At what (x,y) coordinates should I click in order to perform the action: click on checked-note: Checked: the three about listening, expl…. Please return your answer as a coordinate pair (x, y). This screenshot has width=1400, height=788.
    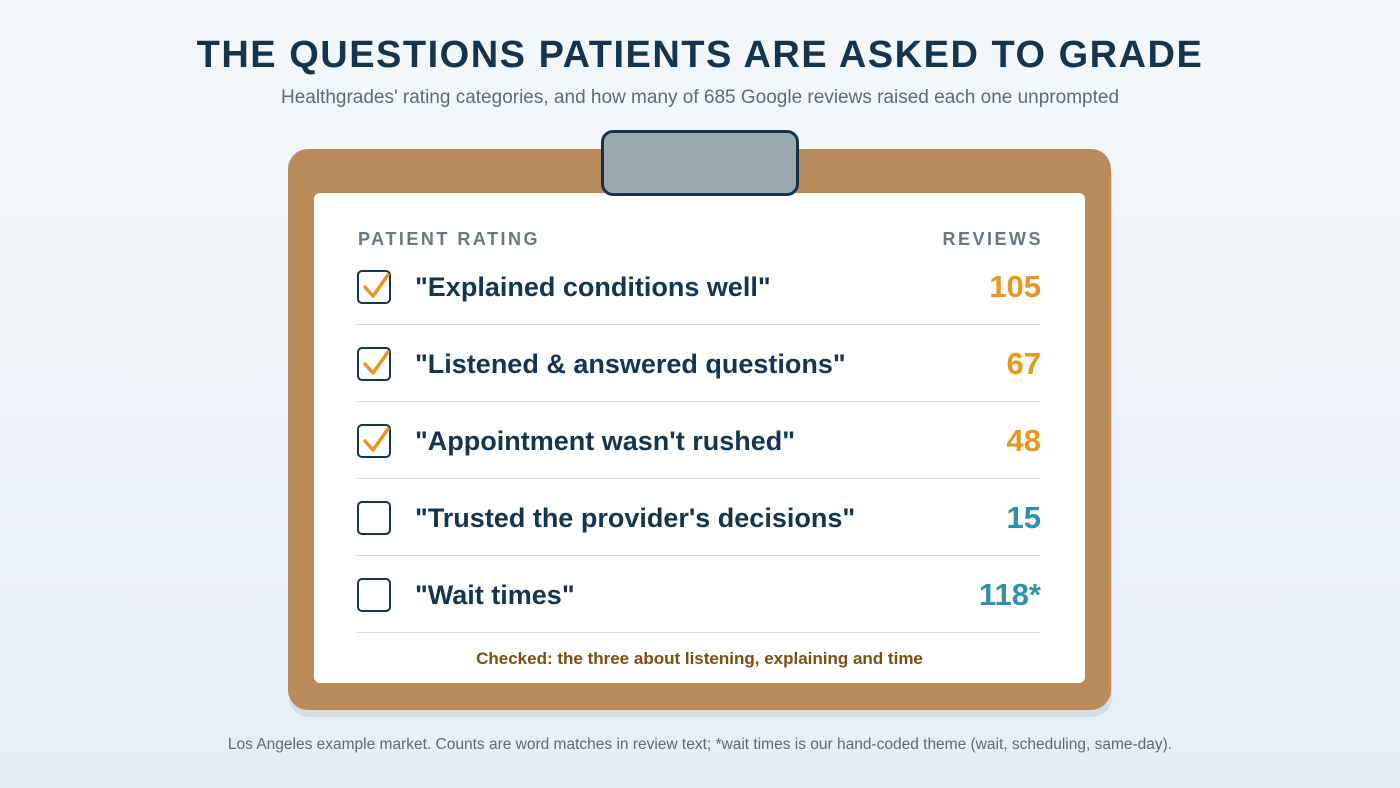
    Looking at the image, I should click on (699, 658).